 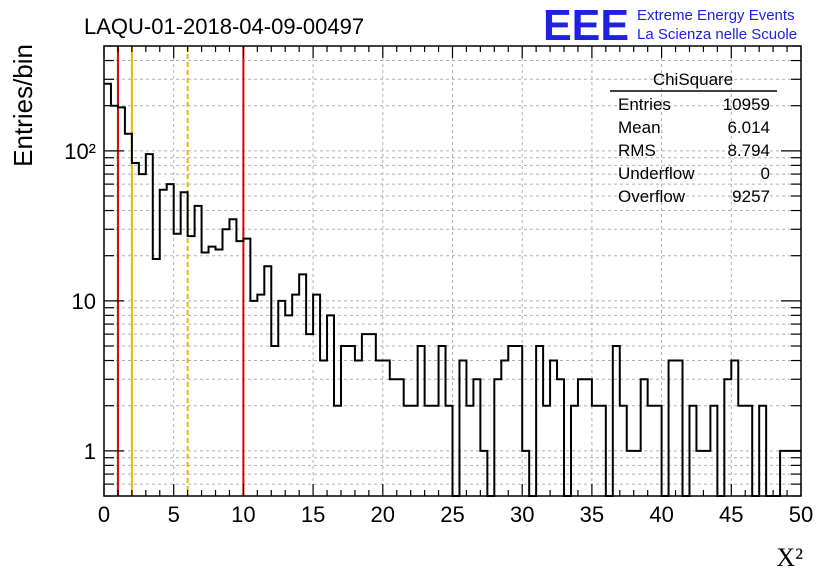 What do you see at coordinates (90, 451) in the screenshot?
I see `y-tick-label: 1` at bounding box center [90, 451].